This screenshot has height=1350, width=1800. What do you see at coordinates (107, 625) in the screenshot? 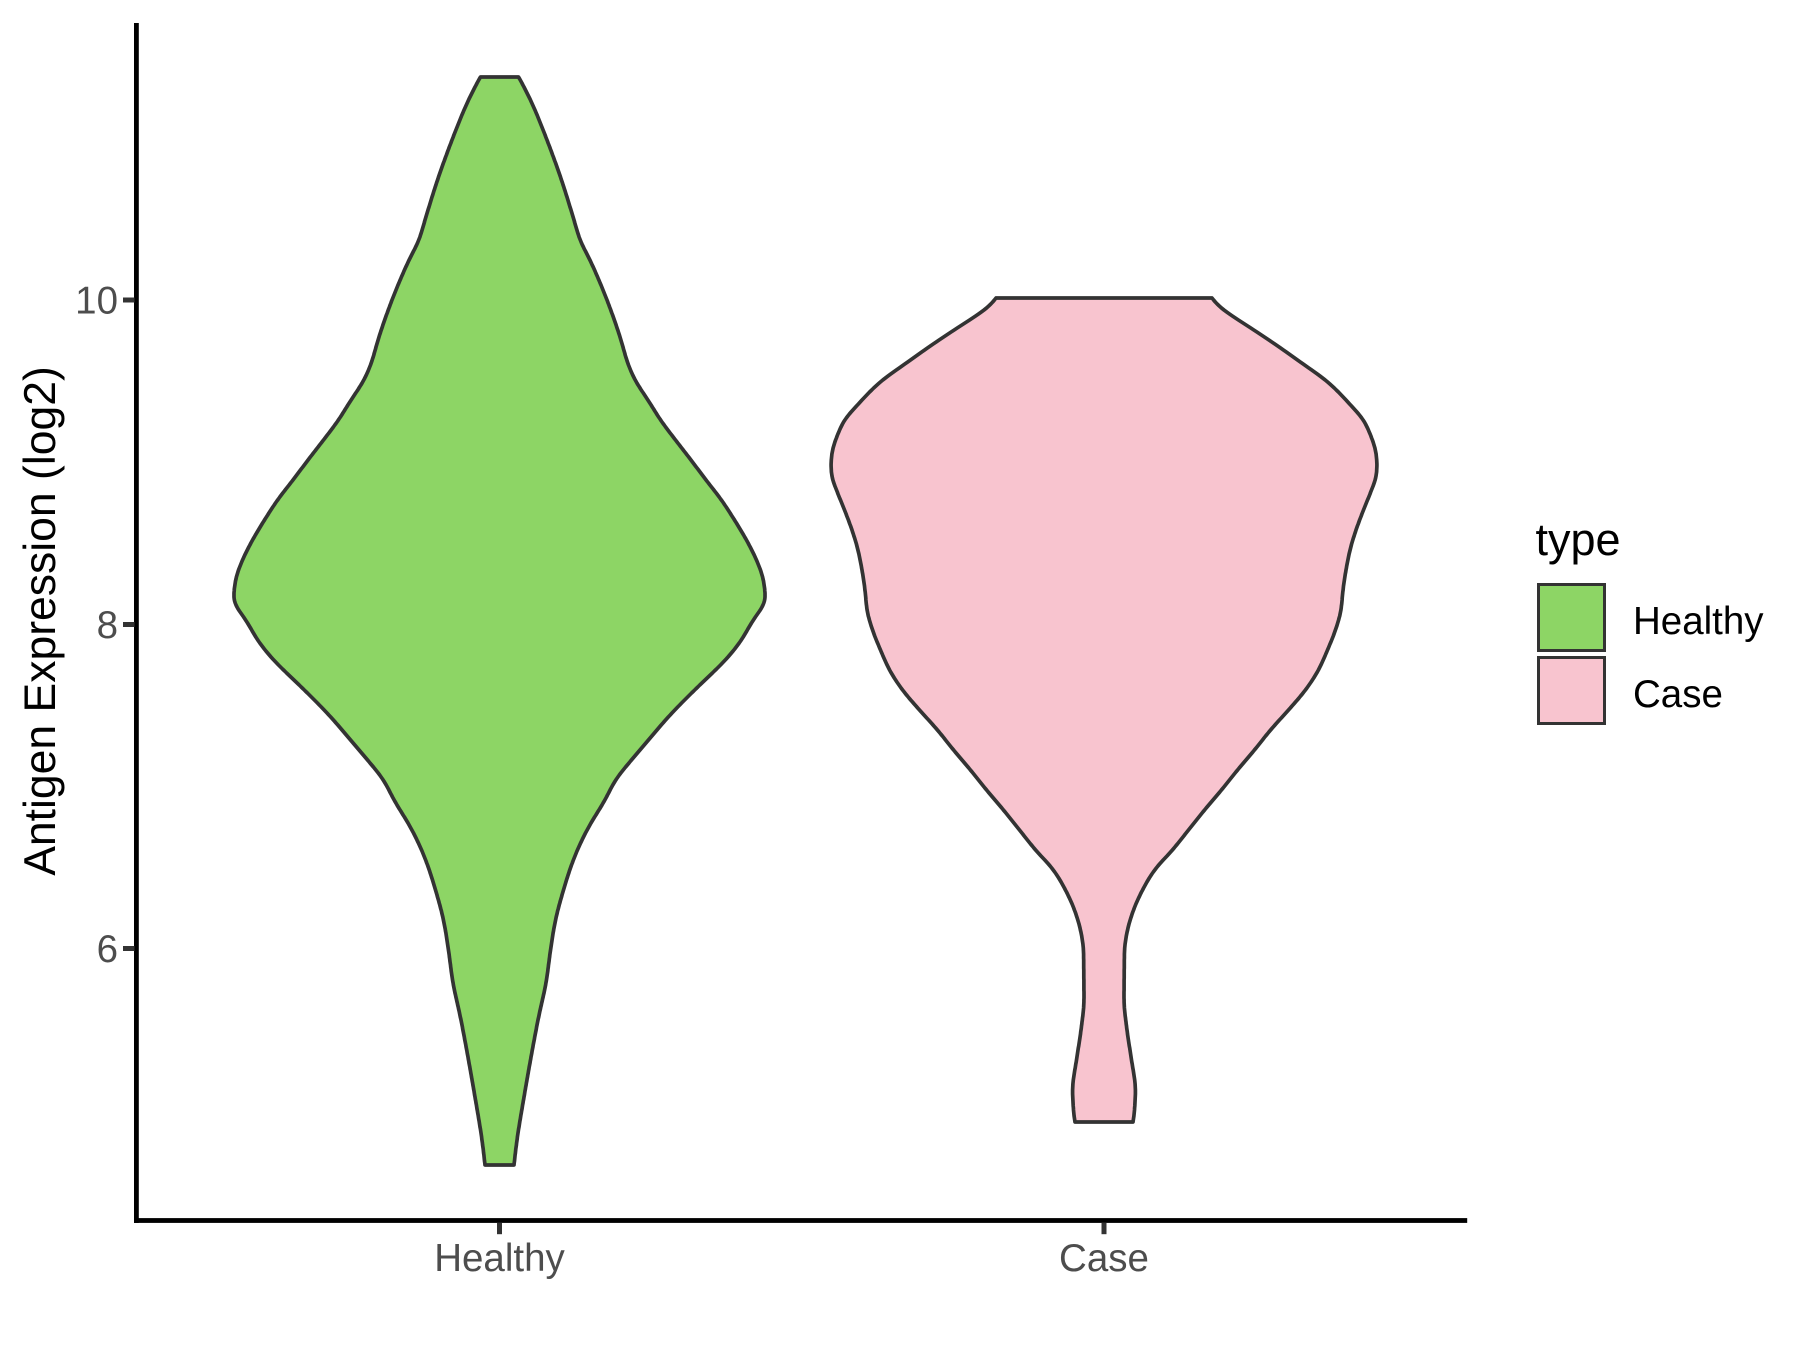
I see `svg-text: 8` at bounding box center [107, 625].